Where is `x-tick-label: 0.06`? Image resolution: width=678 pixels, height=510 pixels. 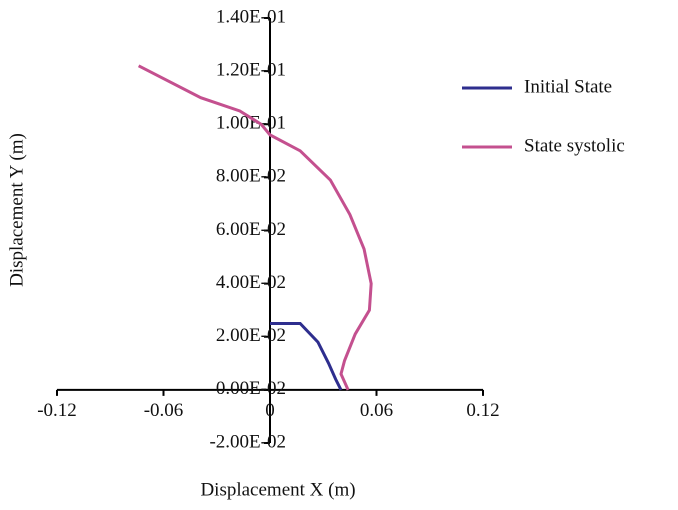
x-tick-label: 0.06 is located at coordinates (376, 410).